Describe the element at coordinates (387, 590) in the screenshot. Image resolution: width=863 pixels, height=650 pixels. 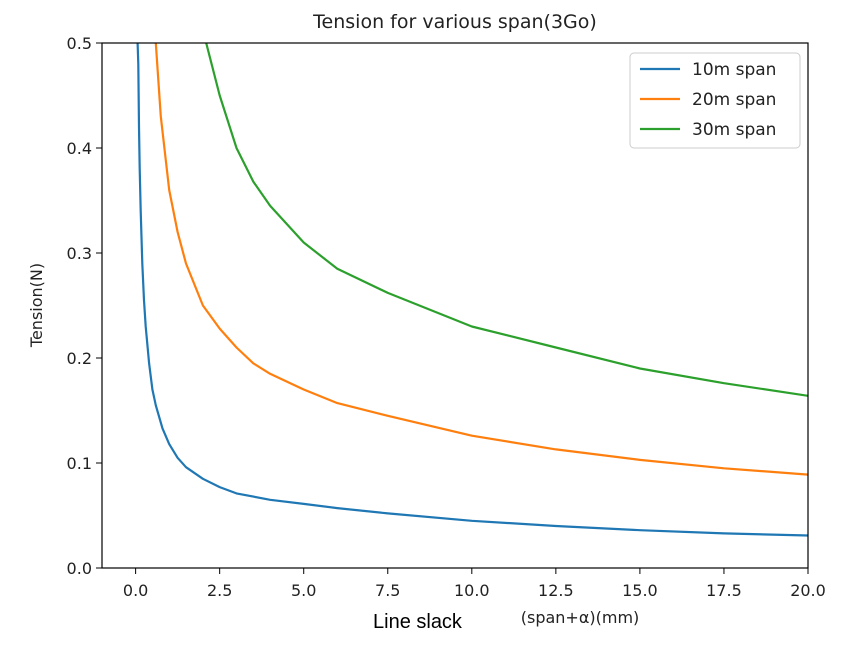
I see `x-tick-label: 7.5` at that location.